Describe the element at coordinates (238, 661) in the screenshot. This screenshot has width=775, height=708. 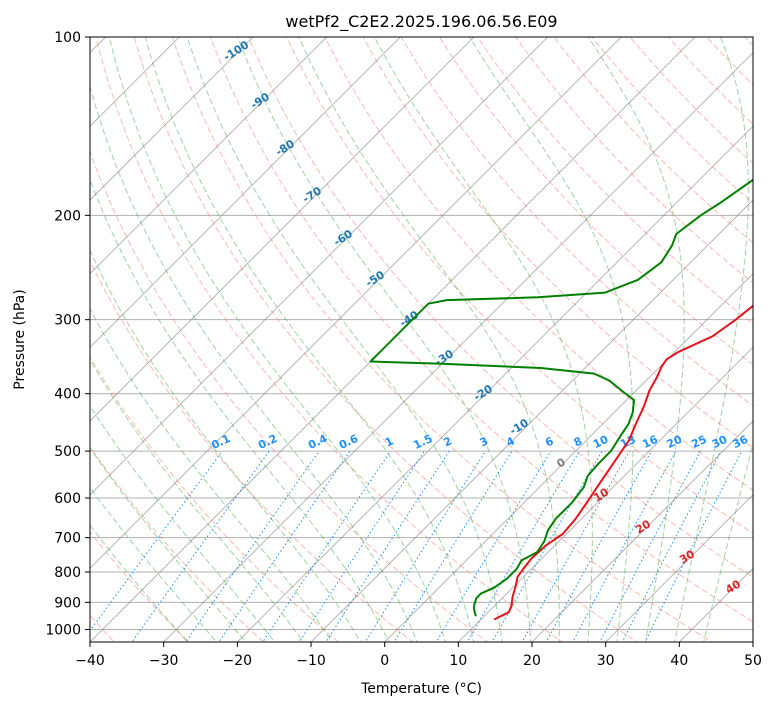
I see `x-tick-label: −20` at that location.